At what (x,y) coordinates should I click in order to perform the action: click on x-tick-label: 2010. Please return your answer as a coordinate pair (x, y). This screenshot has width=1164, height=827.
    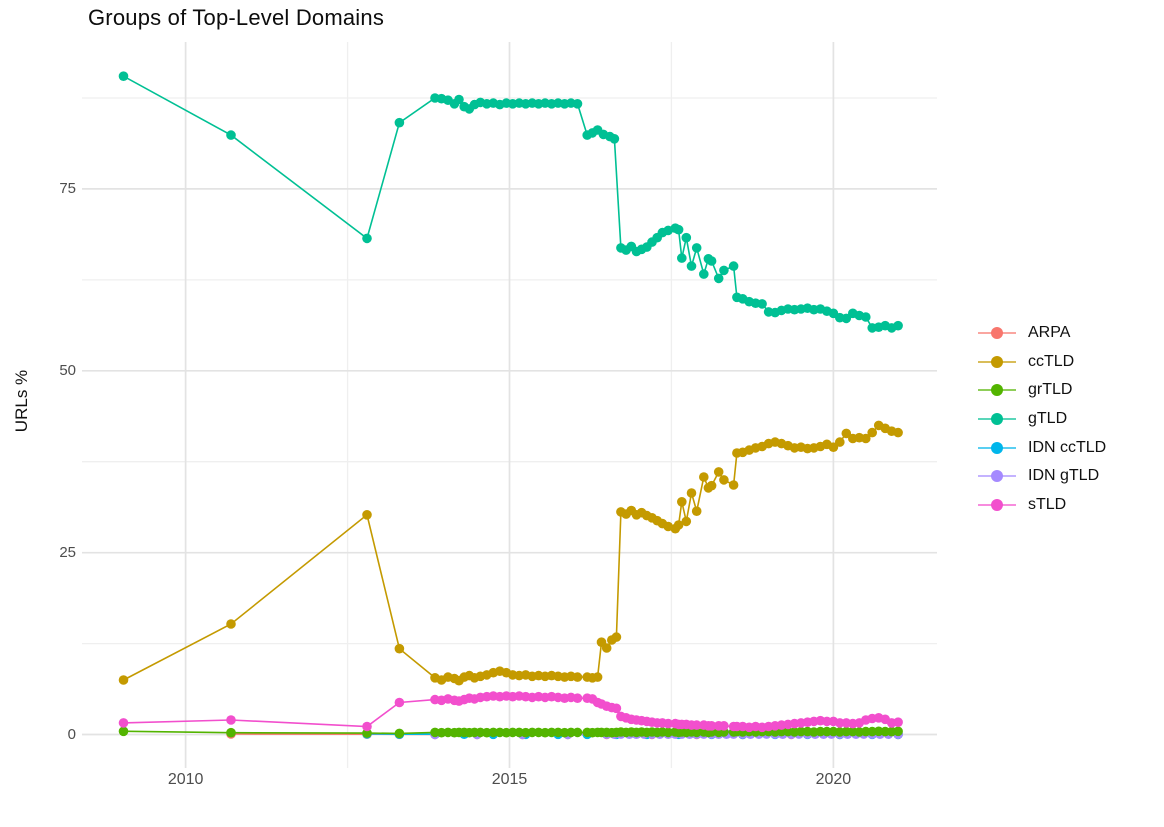
    Looking at the image, I should click on (185, 779).